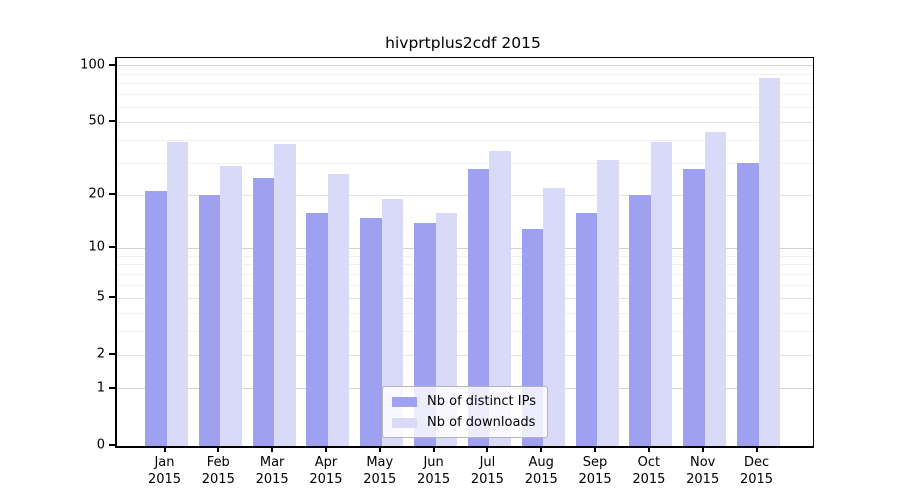  I want to click on y-tick-label: 2, so click(100, 354).